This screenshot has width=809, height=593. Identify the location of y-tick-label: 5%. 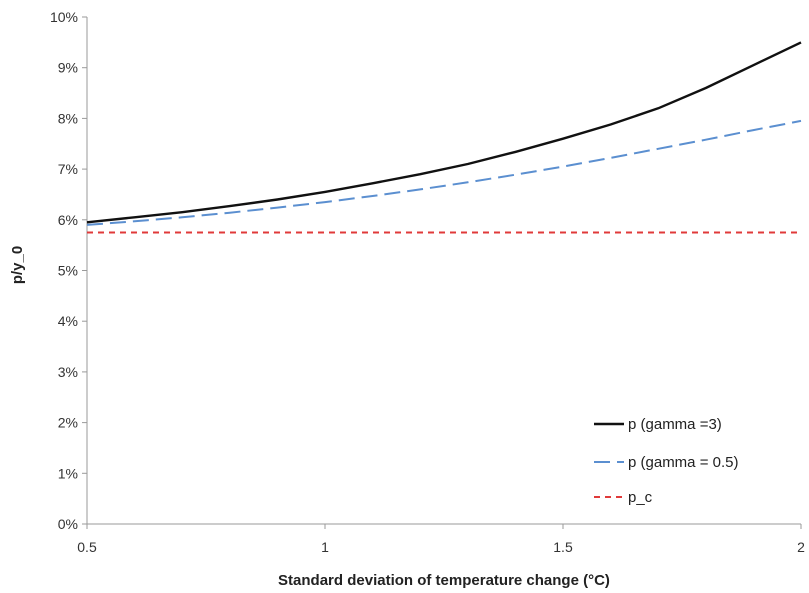
(68, 271).